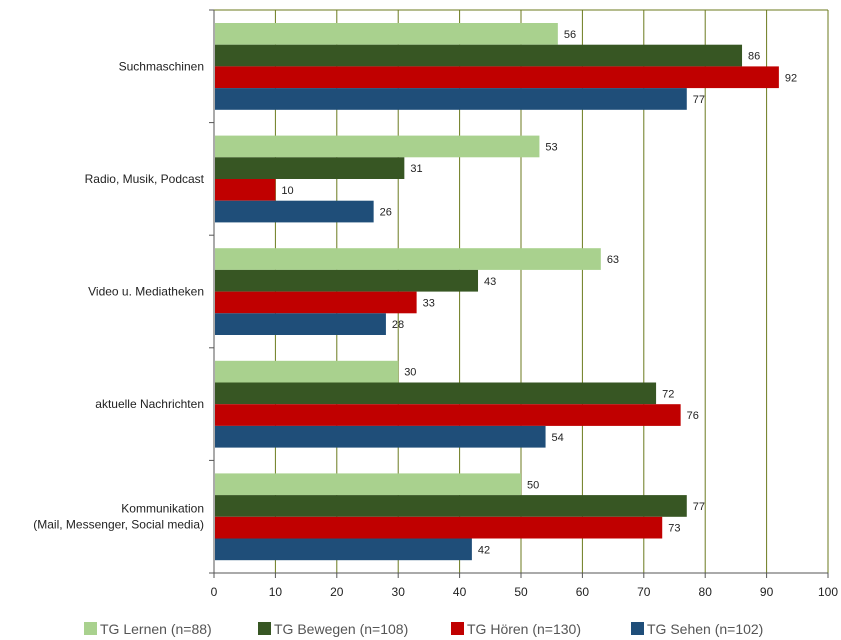 The height and width of the screenshot is (640, 841). Describe the element at coordinates (410, 373) in the screenshot. I see `data-label: 30` at that location.